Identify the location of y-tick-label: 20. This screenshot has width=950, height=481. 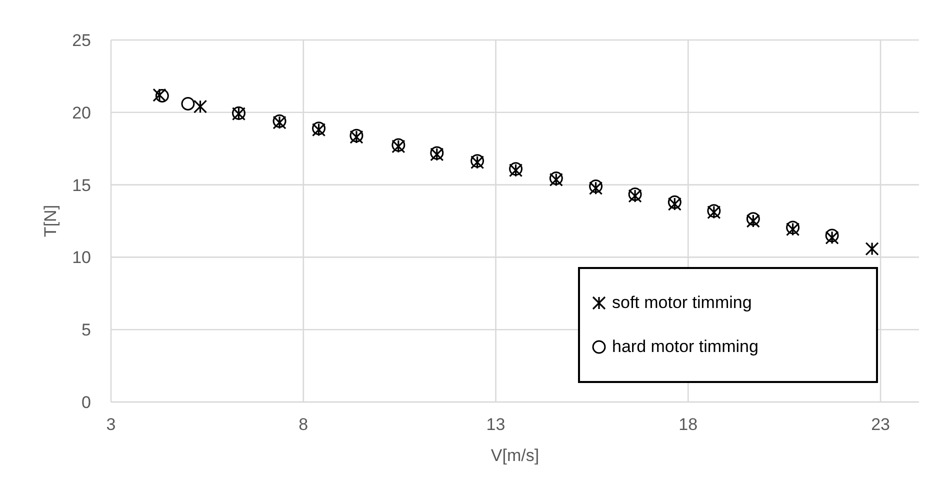
(81, 112).